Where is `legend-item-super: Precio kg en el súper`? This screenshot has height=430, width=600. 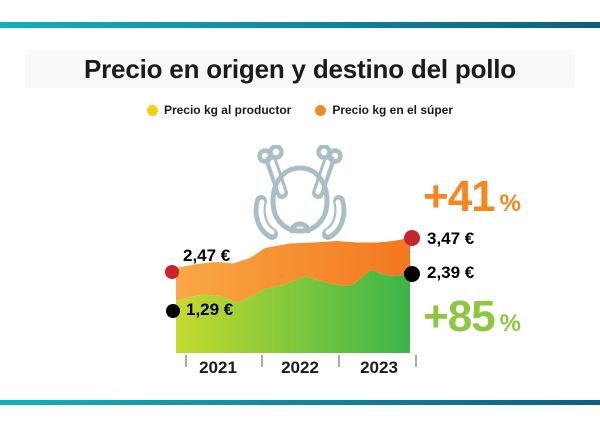
legend-item-super: Precio kg en el súper is located at coordinates (384, 110).